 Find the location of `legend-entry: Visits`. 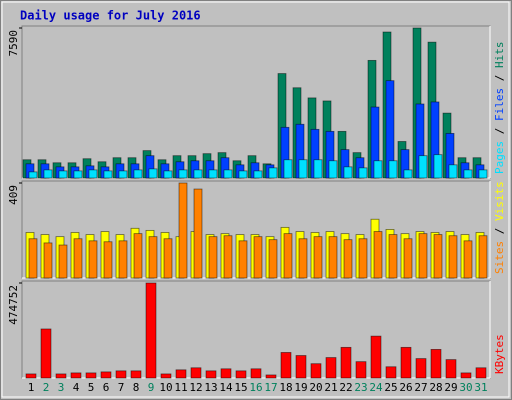

legend-entry: Visits is located at coordinates (499, 201).